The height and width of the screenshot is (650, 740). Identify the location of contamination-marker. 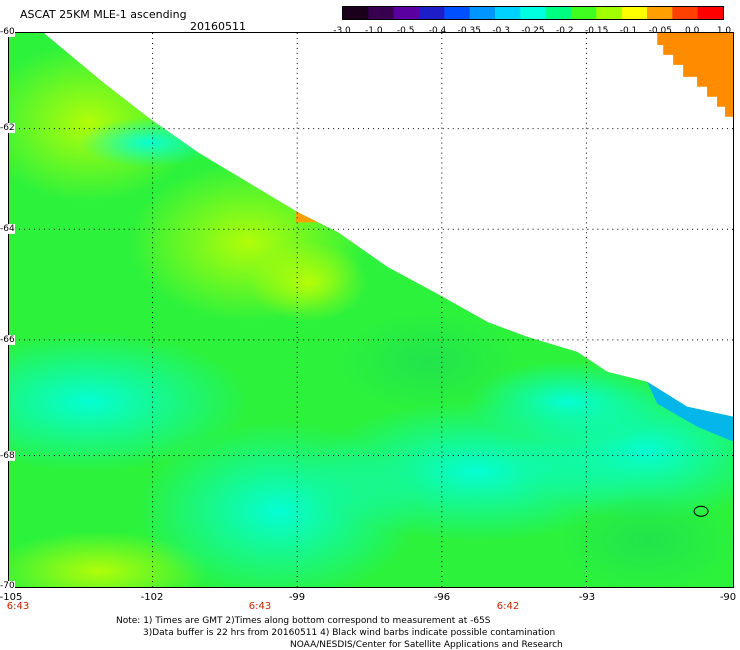
(701, 511).